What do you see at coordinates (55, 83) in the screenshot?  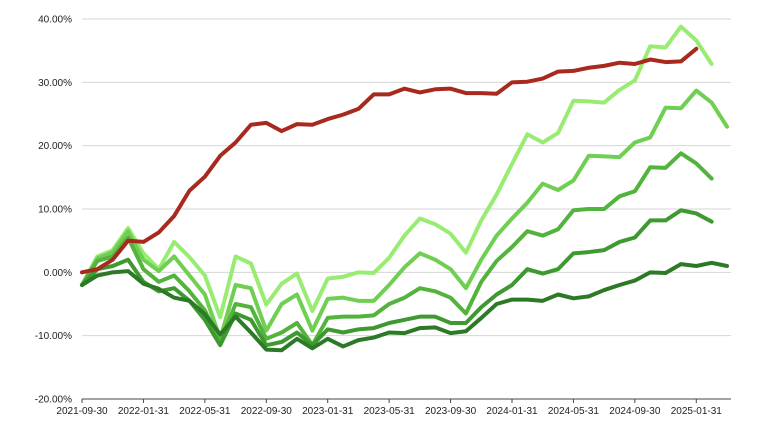 I see `y-tick-label: 30.00%` at bounding box center [55, 83].